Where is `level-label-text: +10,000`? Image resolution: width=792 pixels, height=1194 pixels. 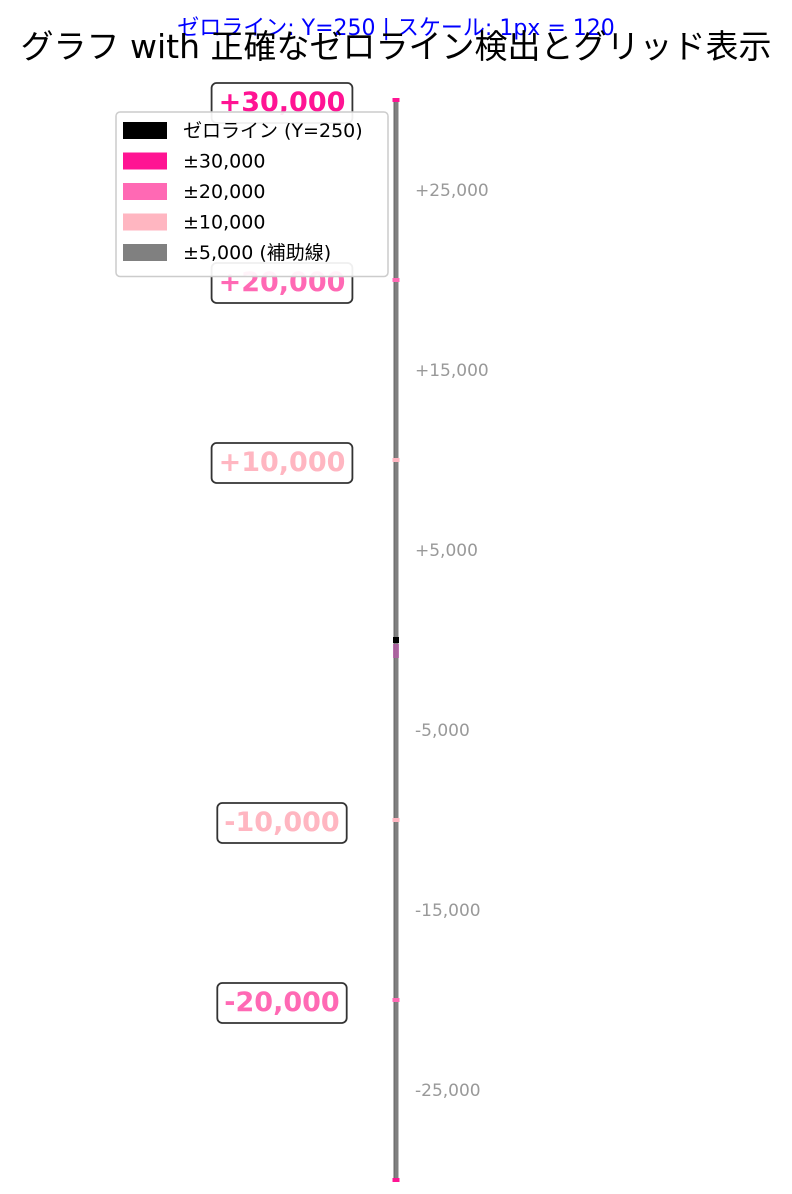 level-label-text: +10,000 is located at coordinates (282, 462).